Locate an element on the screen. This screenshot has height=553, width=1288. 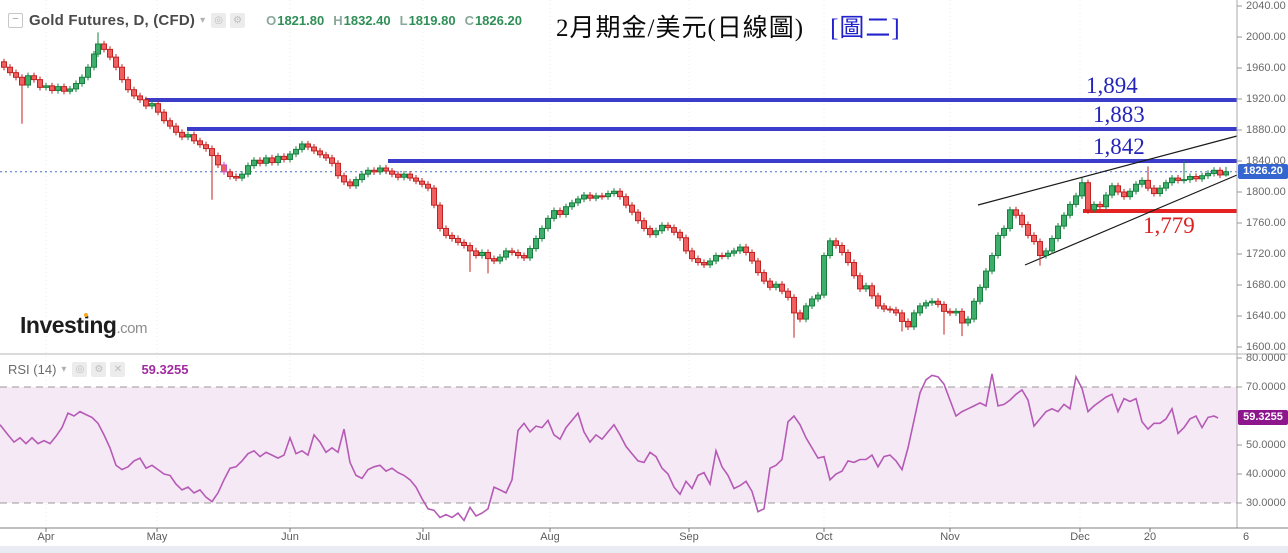
visibility-icon: ◎ is located at coordinates (80, 369).